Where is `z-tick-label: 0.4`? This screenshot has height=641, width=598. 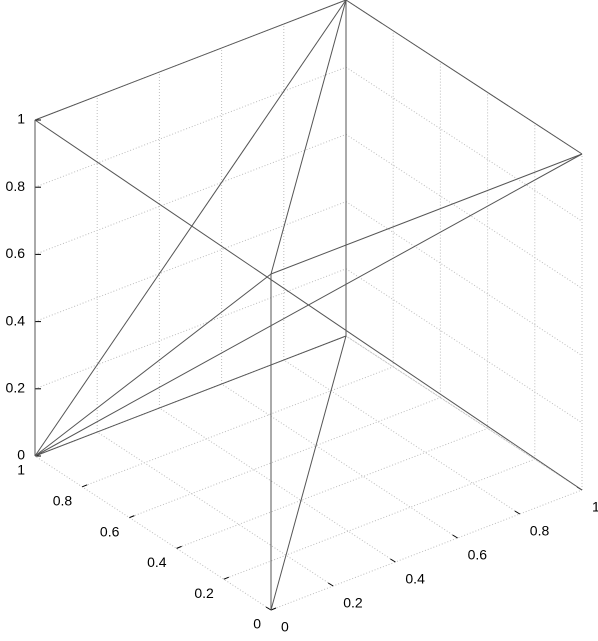
z-tick-label: 0.4 is located at coordinates (16, 320).